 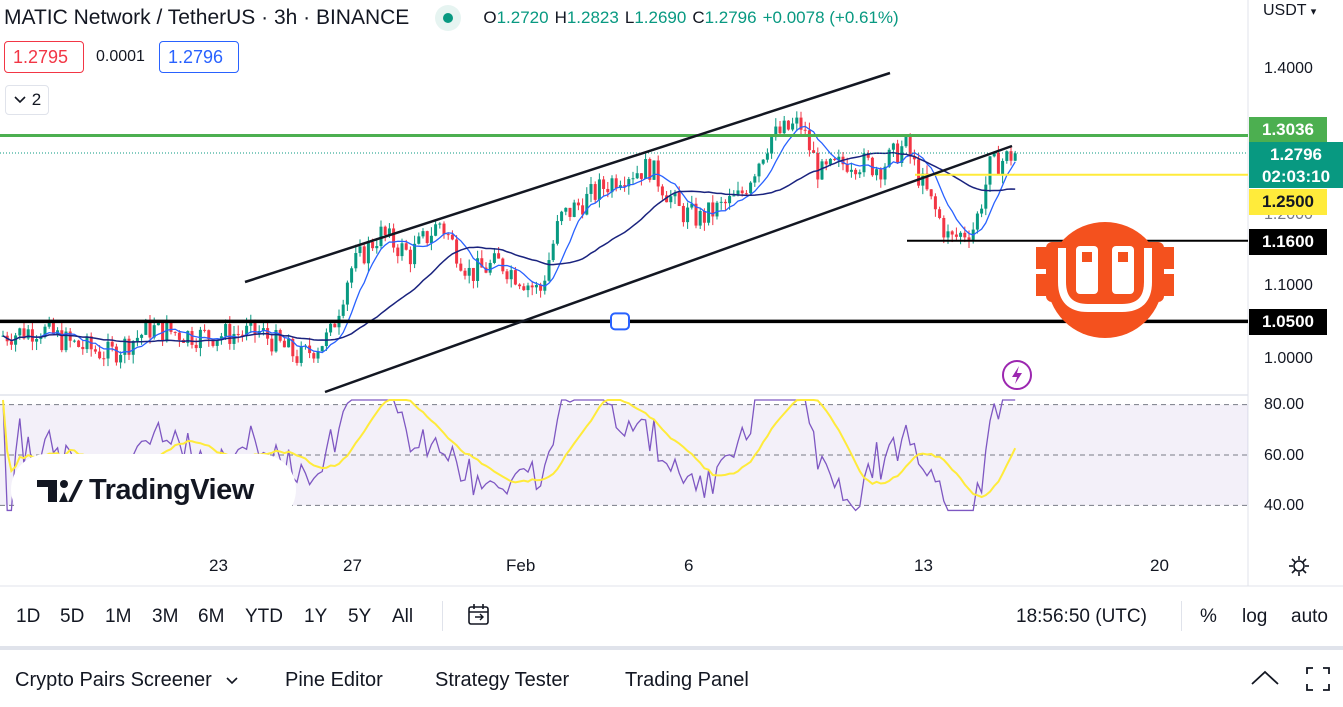 What do you see at coordinates (1288, 358) in the screenshot?
I see `price-tick: 1.0000` at bounding box center [1288, 358].